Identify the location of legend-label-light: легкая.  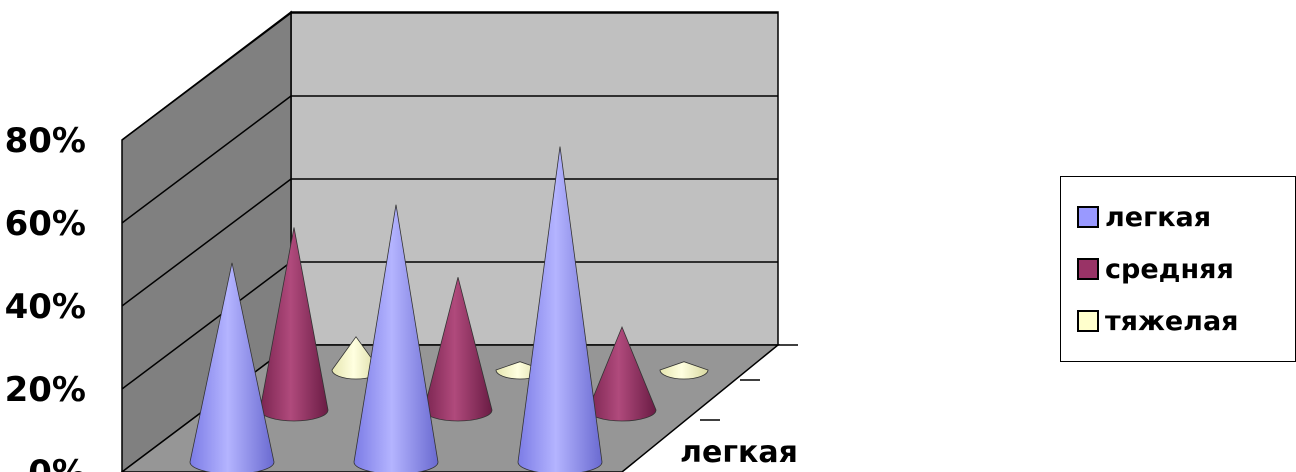
(1158, 217).